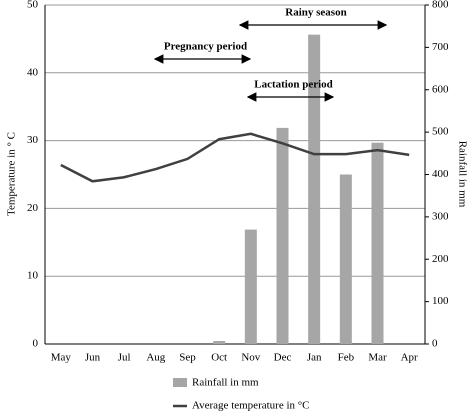 This screenshot has height=416, width=473. What do you see at coordinates (283, 358) in the screenshot?
I see `x-tick-label: Dec` at bounding box center [283, 358].